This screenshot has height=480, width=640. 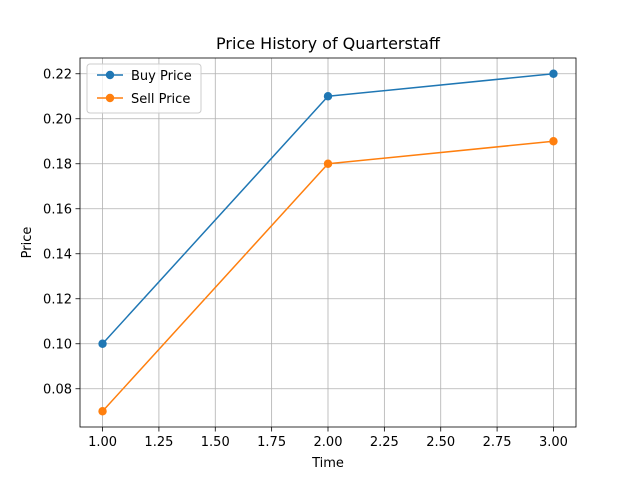 What do you see at coordinates (110, 75) in the screenshot?
I see `legend-buy-price-swatch-marker` at bounding box center [110, 75].